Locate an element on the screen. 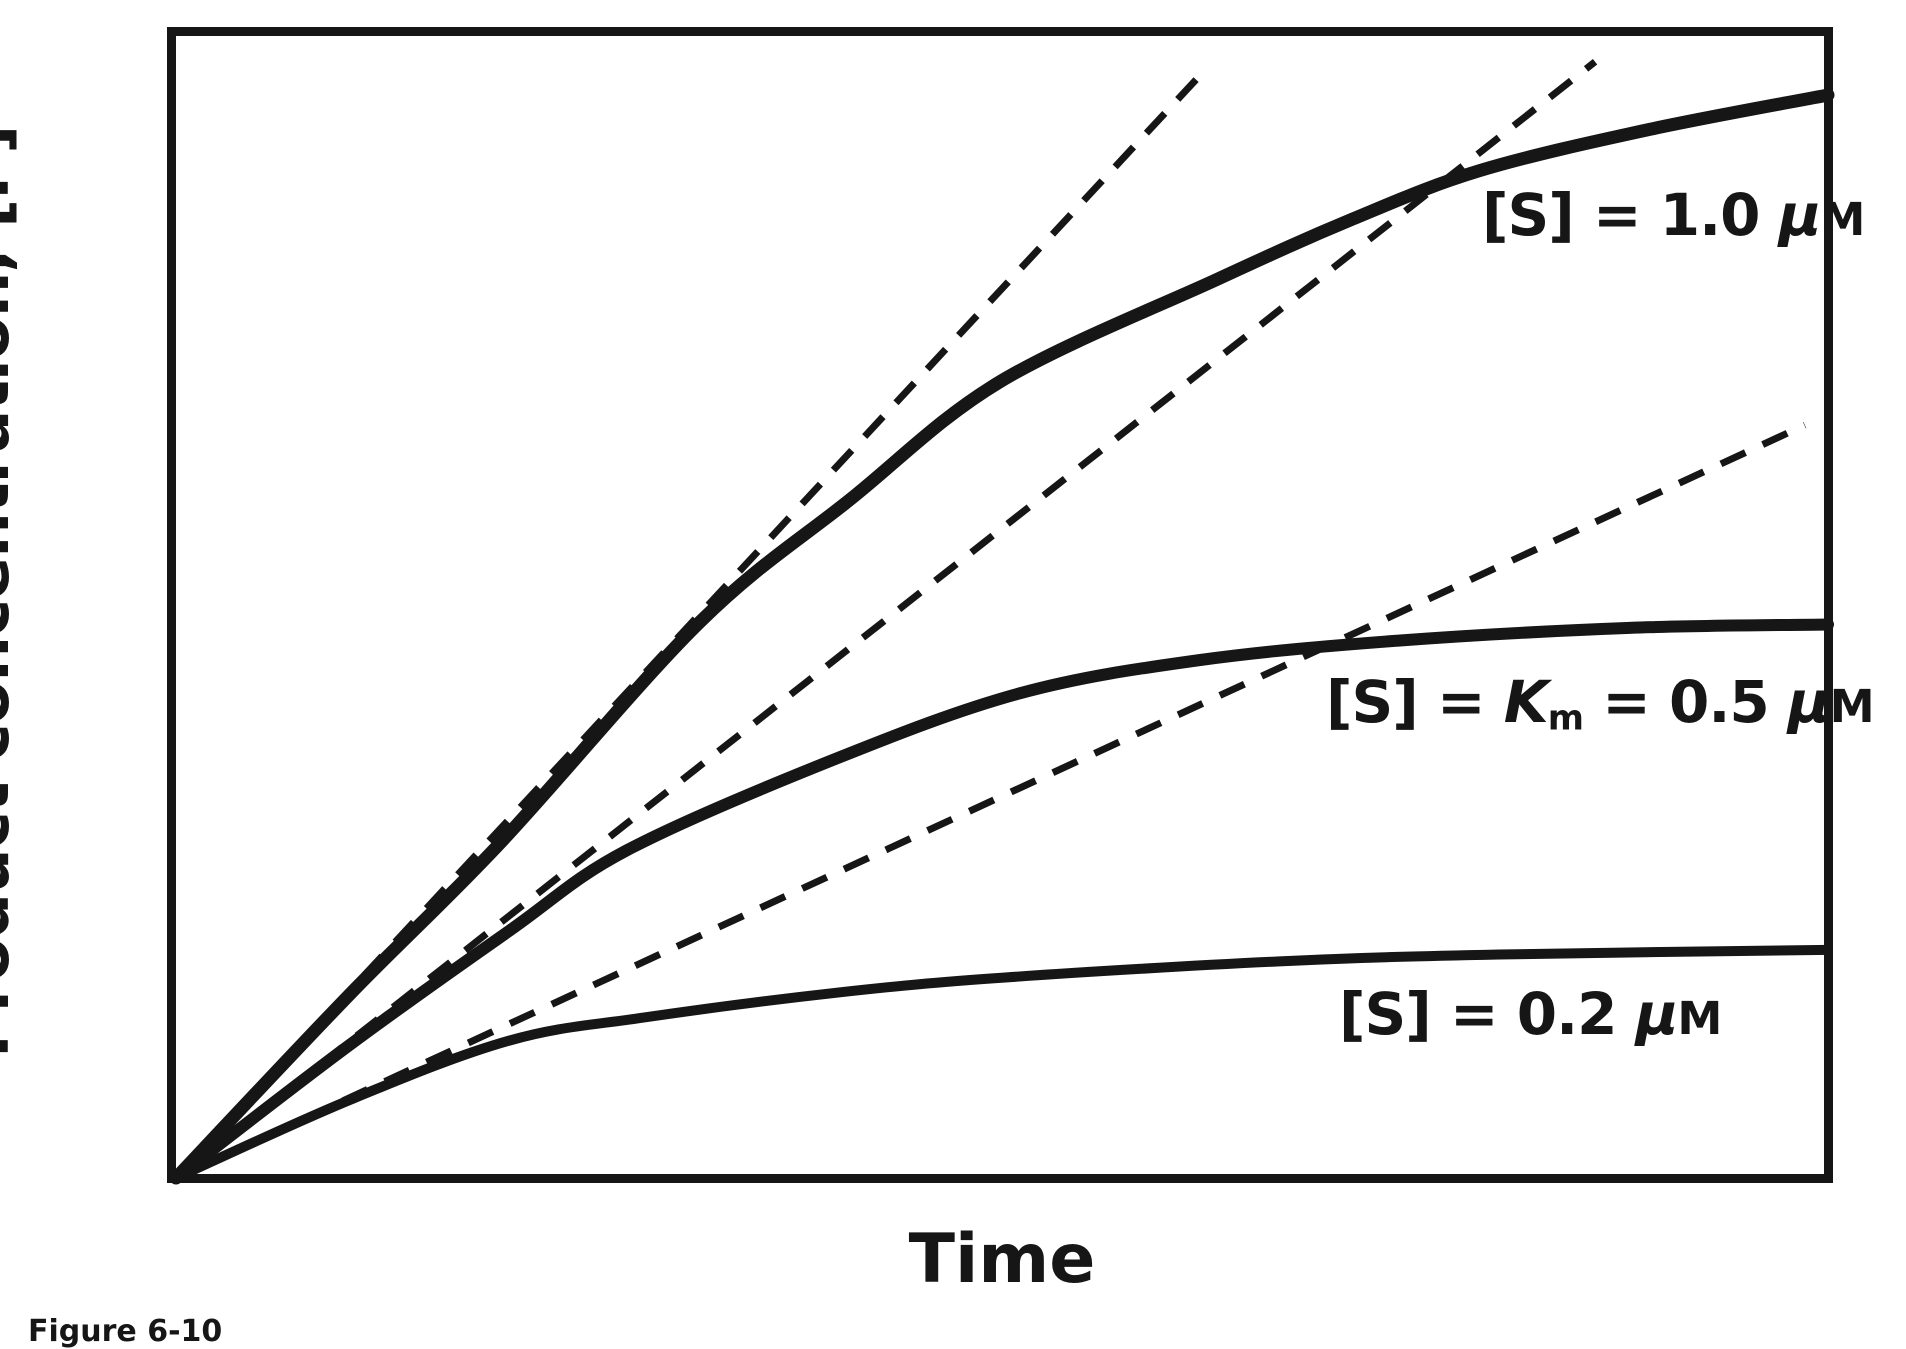 This screenshot has width=1906, height=1349. y-axis-label: Product concentration, [P] is located at coordinates (12, 591).